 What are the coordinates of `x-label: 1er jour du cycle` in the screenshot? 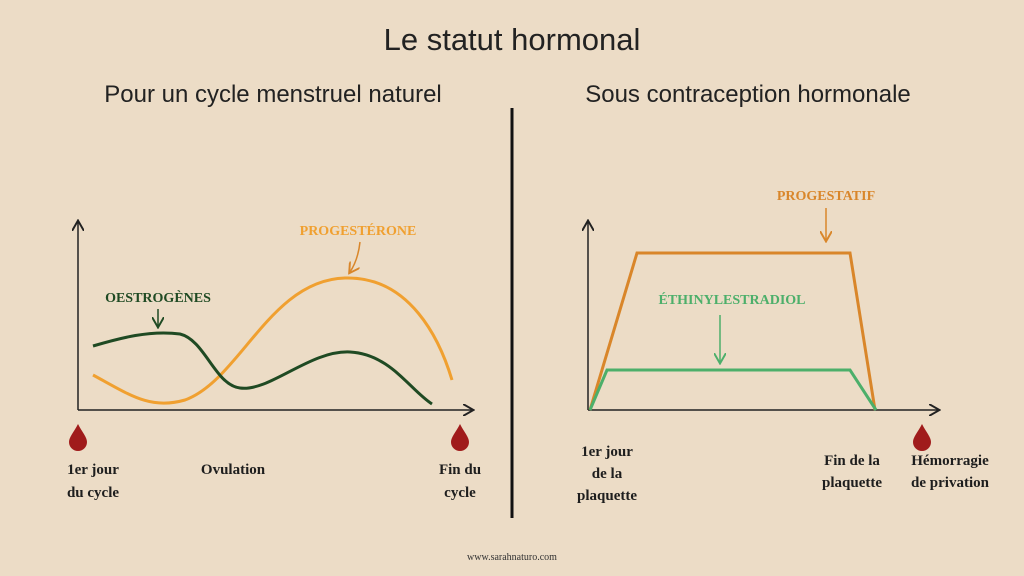 It's located at (93, 481).